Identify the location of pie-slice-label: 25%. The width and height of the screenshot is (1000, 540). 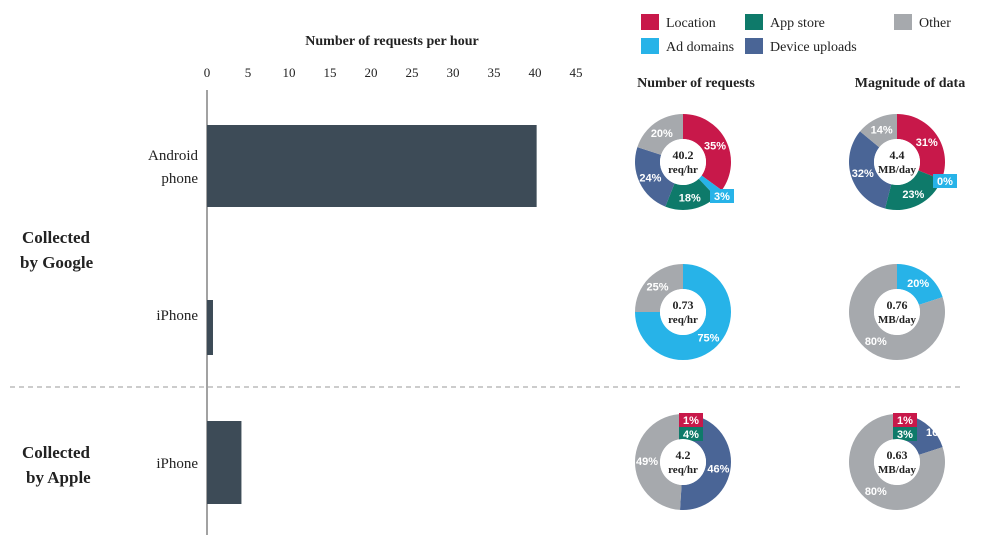
(658, 288).